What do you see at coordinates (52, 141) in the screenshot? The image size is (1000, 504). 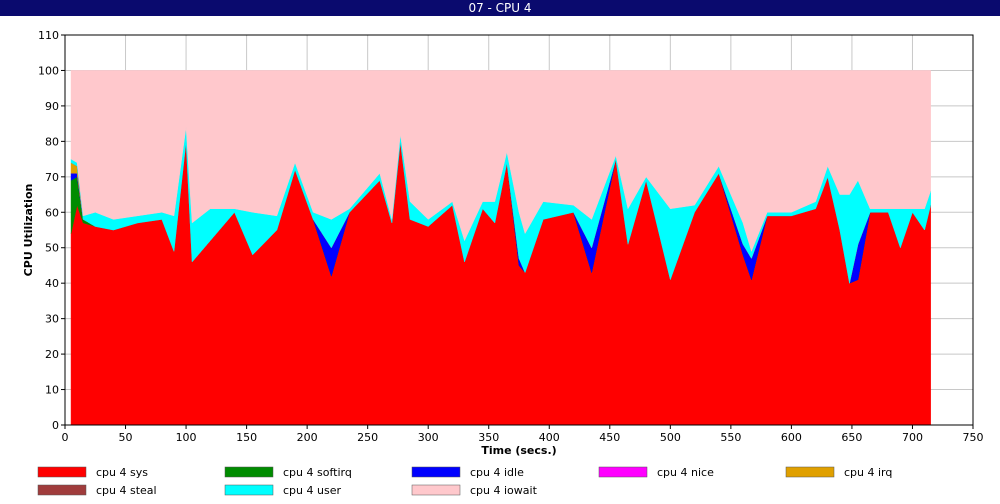 I see `y-tick-label: 80` at bounding box center [52, 141].